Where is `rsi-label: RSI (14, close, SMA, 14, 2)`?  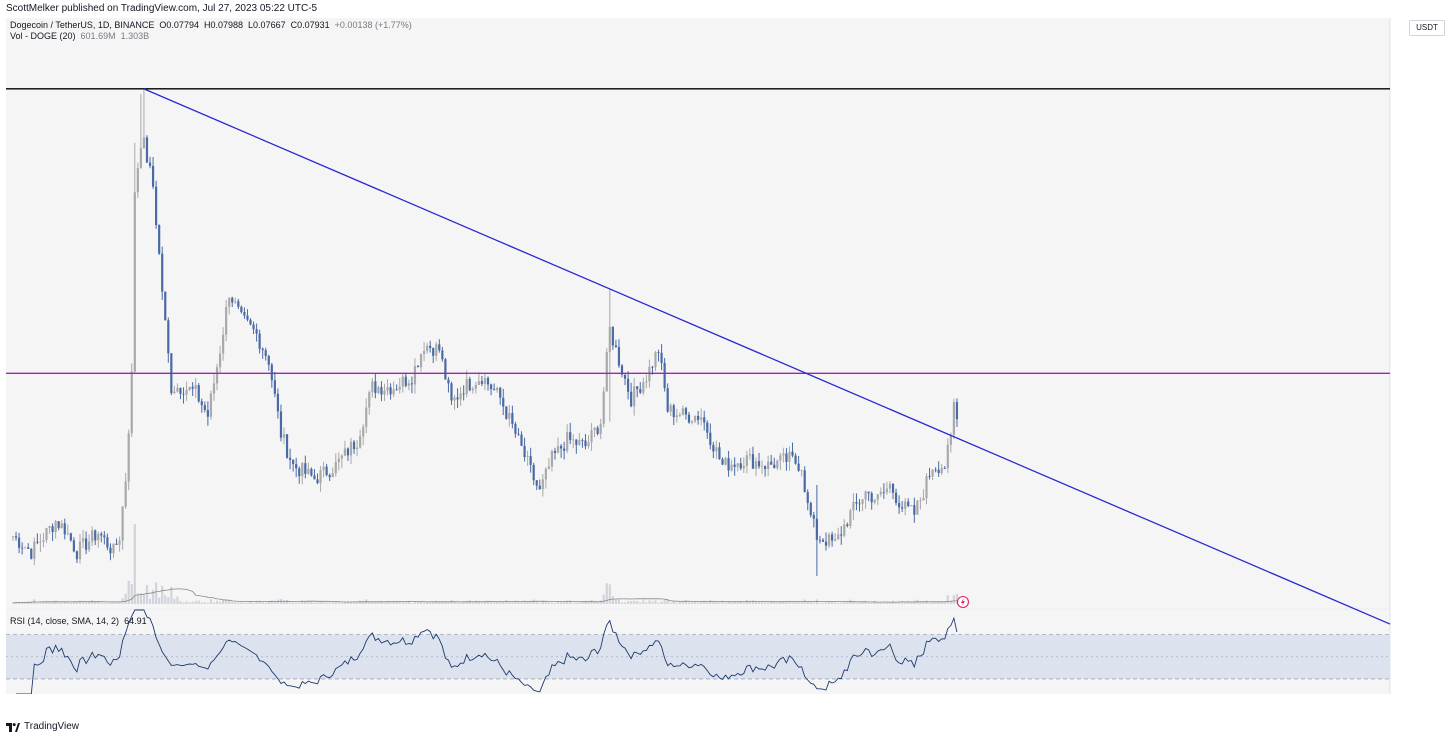 rsi-label: RSI (14, close, SMA, 14, 2) is located at coordinates (65, 621).